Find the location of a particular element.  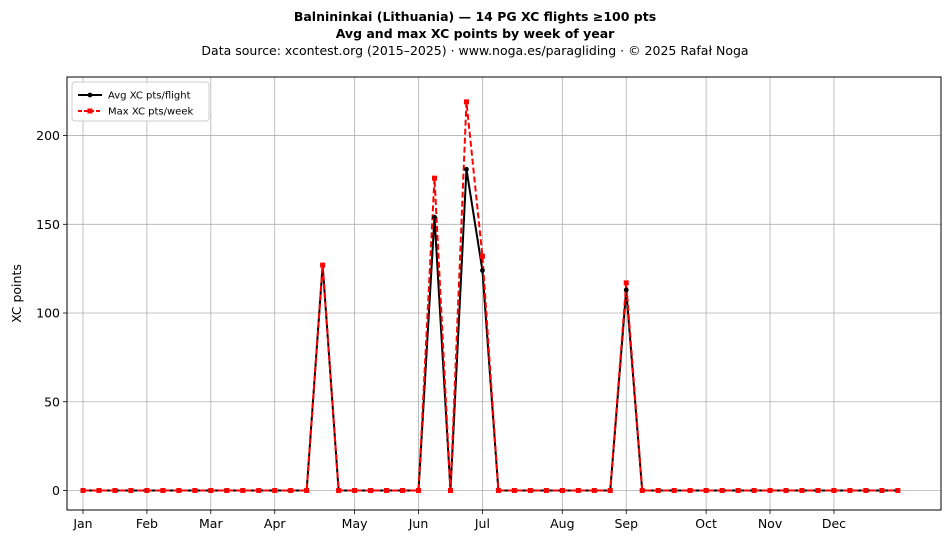

y-tick-label: 50 is located at coordinates (52, 401).